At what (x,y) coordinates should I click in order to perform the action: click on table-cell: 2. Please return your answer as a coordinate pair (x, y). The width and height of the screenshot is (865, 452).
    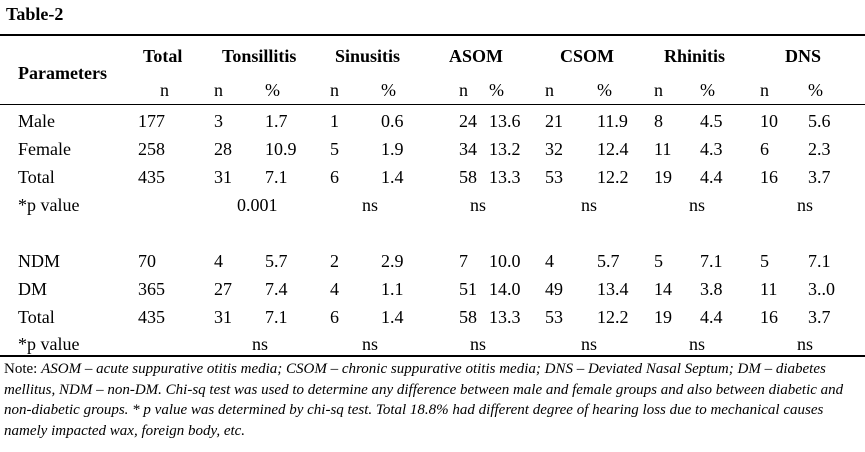
    Looking at the image, I should click on (334, 261).